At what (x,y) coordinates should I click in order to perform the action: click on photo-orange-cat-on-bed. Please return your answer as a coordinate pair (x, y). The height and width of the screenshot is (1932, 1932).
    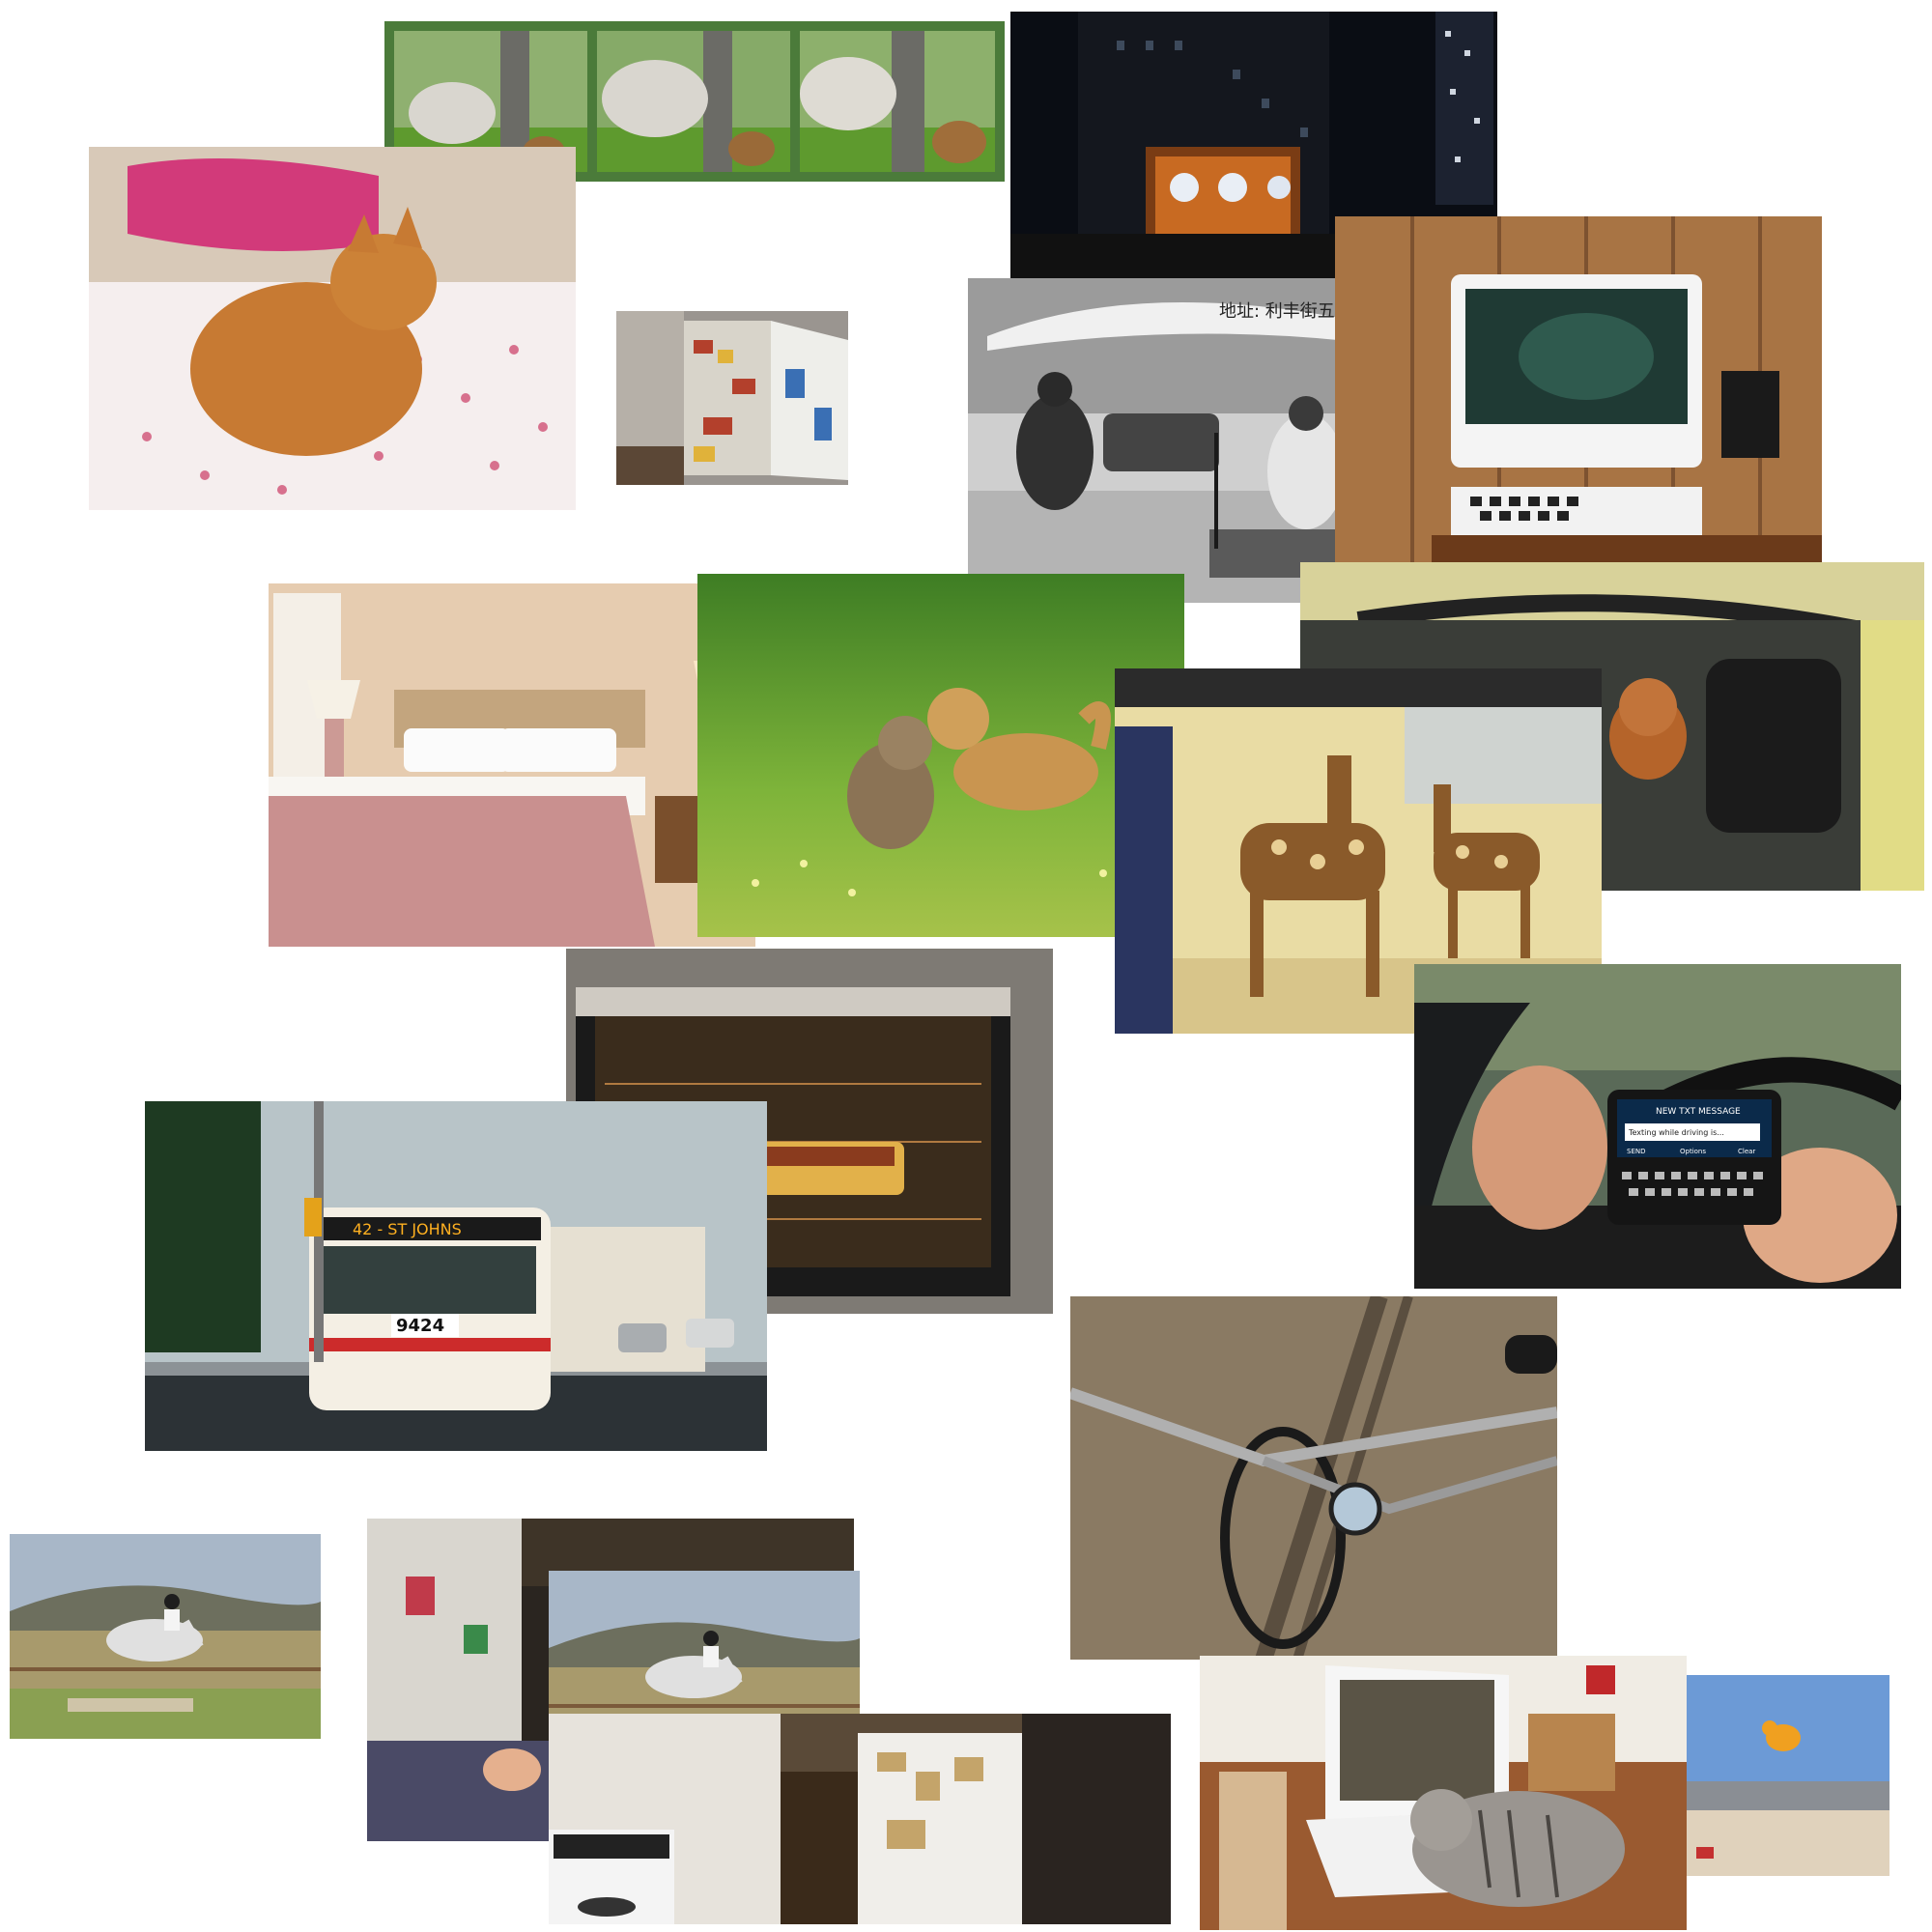
    Looking at the image, I should click on (332, 328).